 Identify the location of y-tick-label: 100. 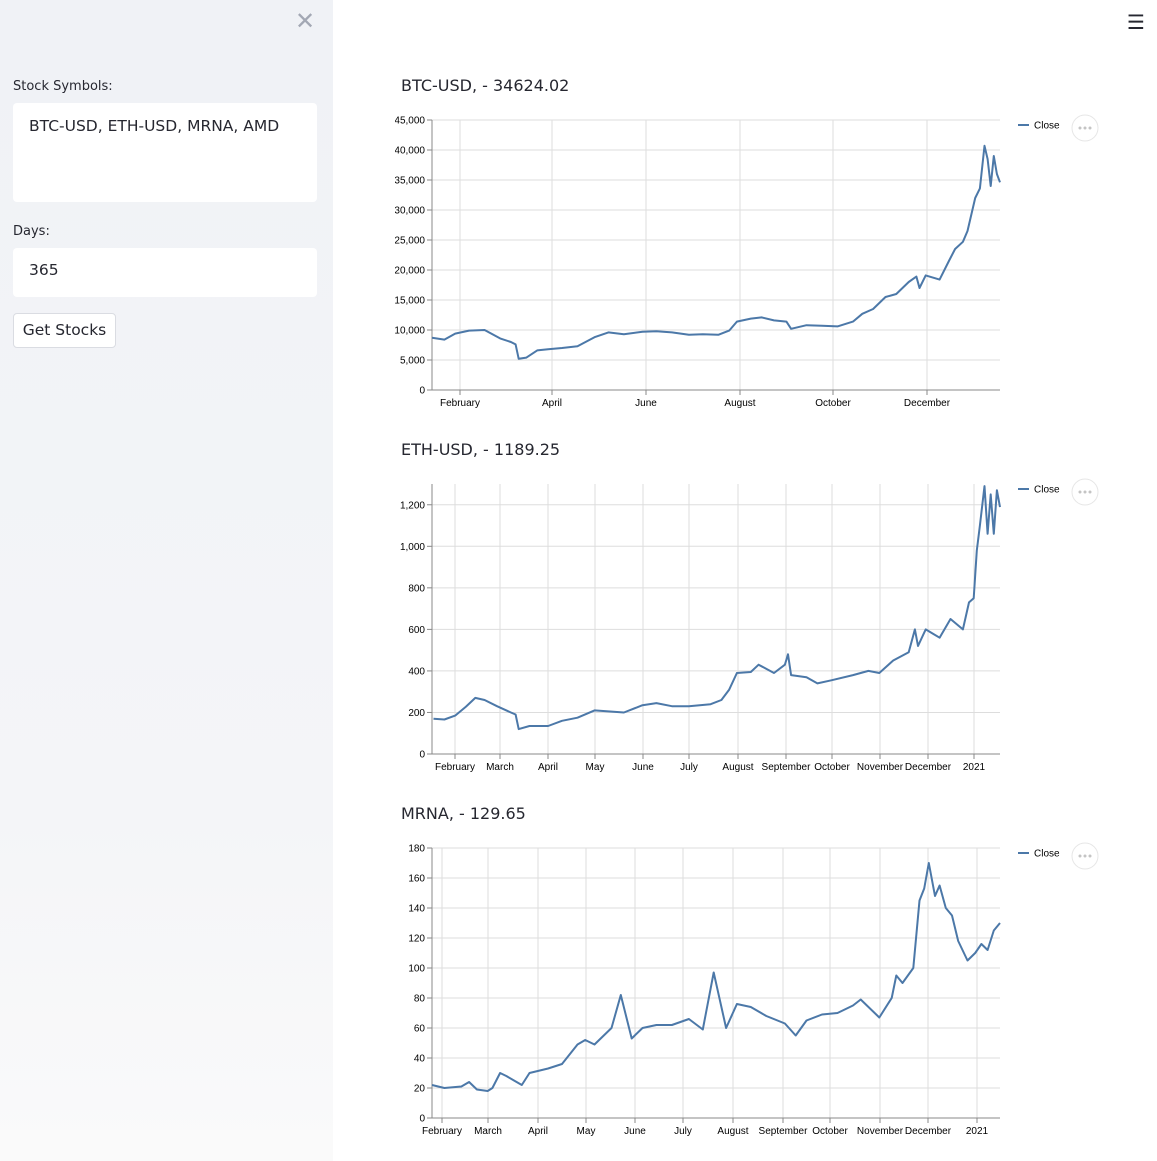
(416, 969).